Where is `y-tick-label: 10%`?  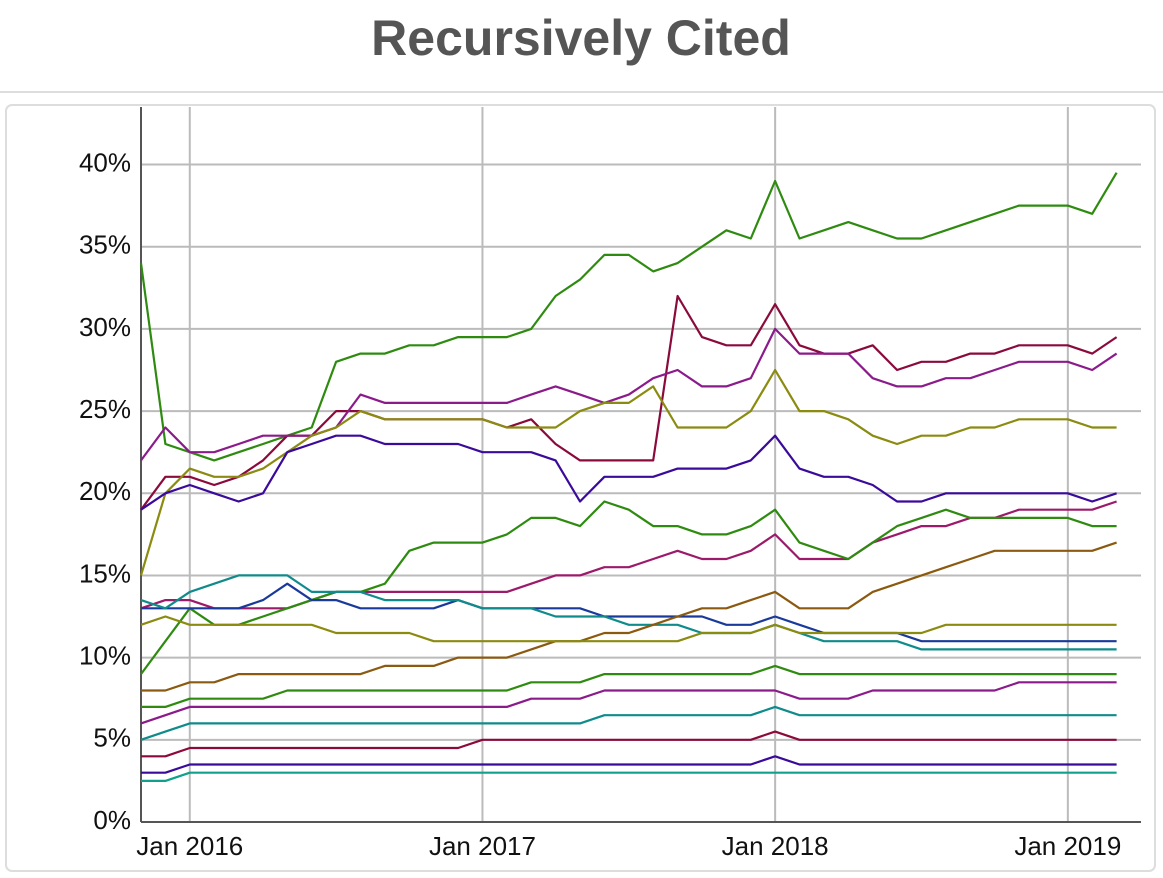 y-tick-label: 10% is located at coordinates (105, 656).